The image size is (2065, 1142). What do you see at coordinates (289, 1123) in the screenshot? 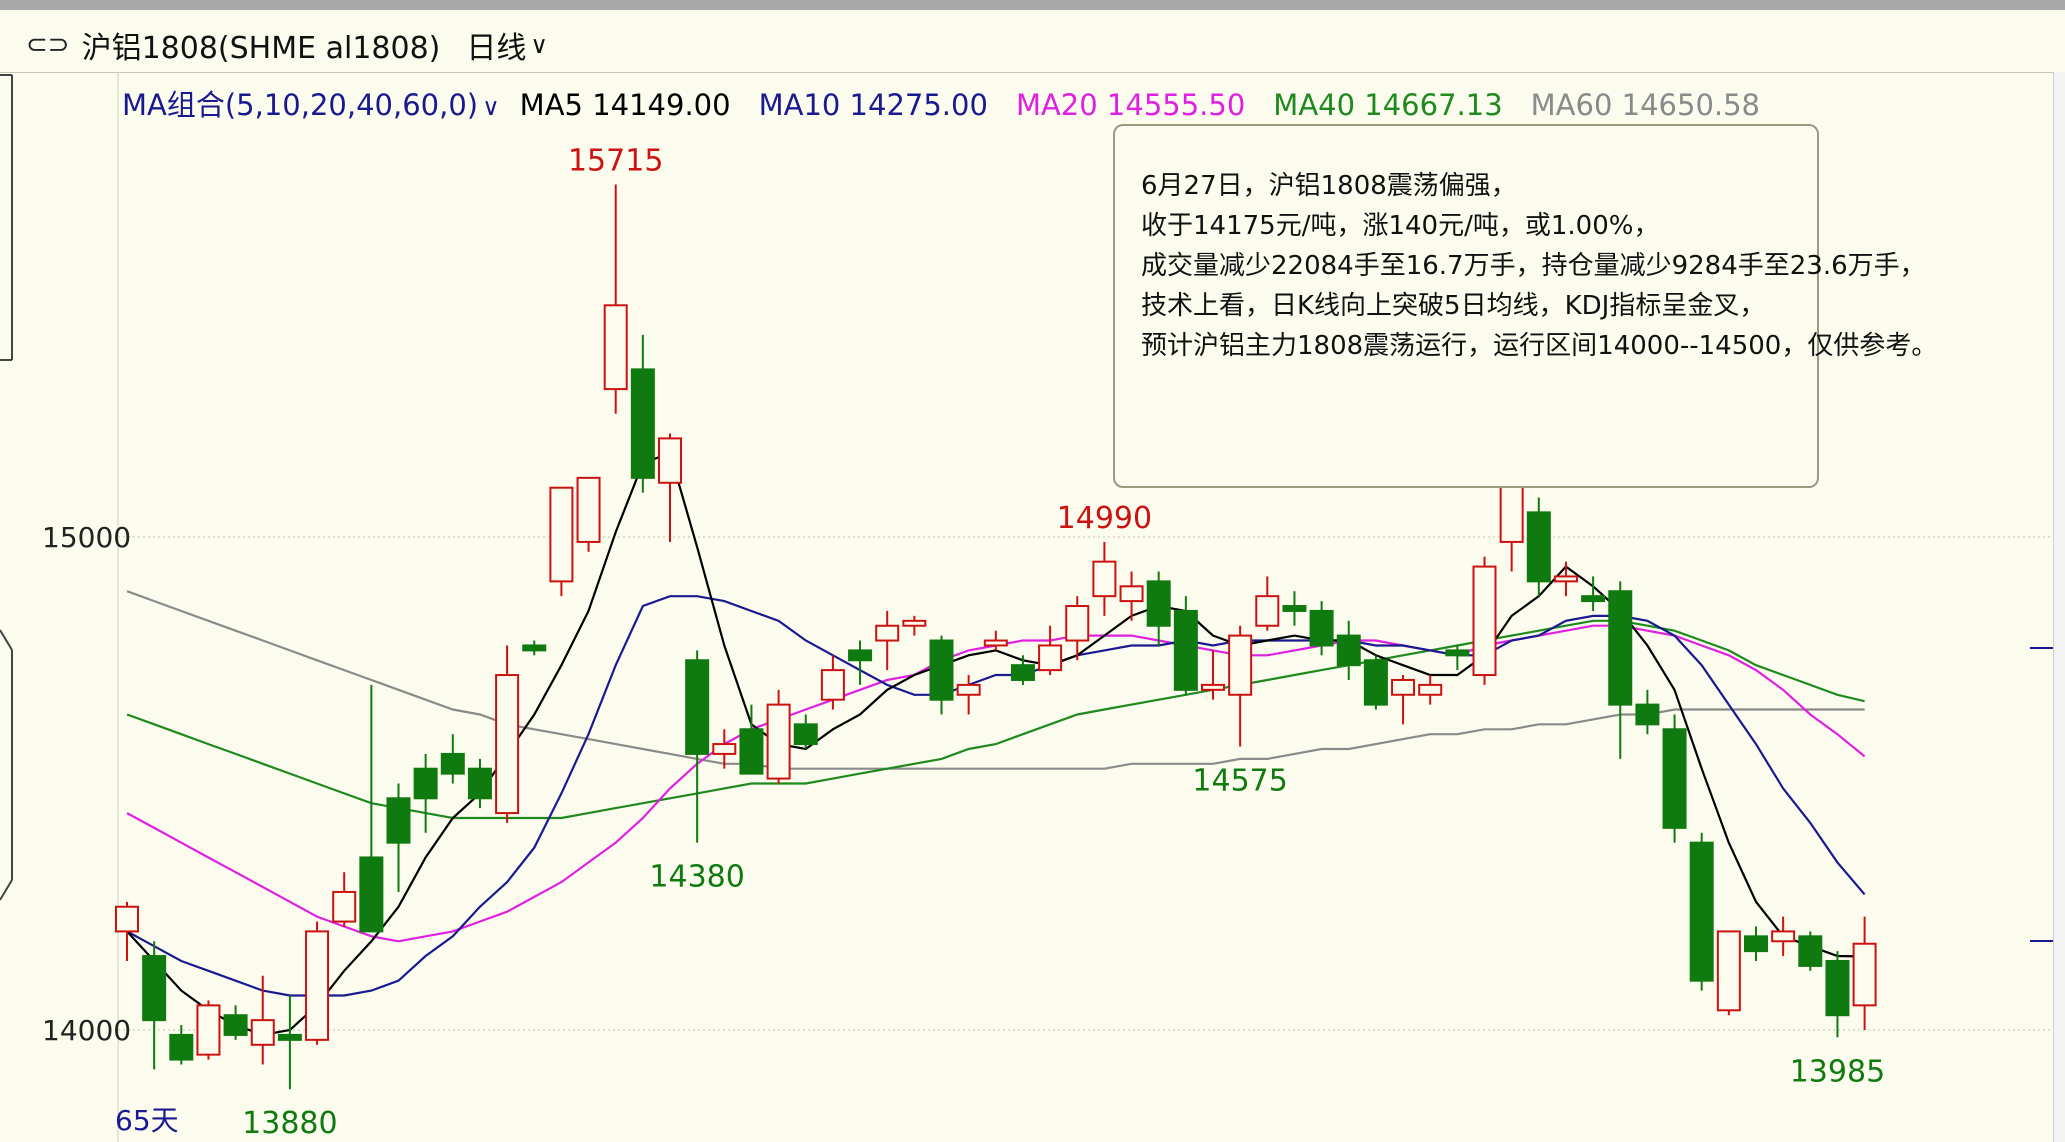
I see `price-annotation: 13880` at bounding box center [289, 1123].